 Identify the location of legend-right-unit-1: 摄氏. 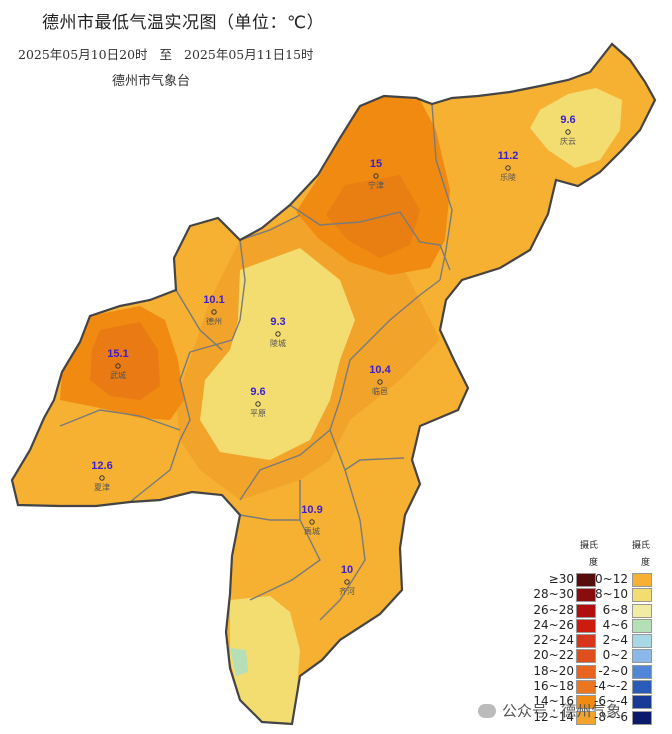
(640, 546).